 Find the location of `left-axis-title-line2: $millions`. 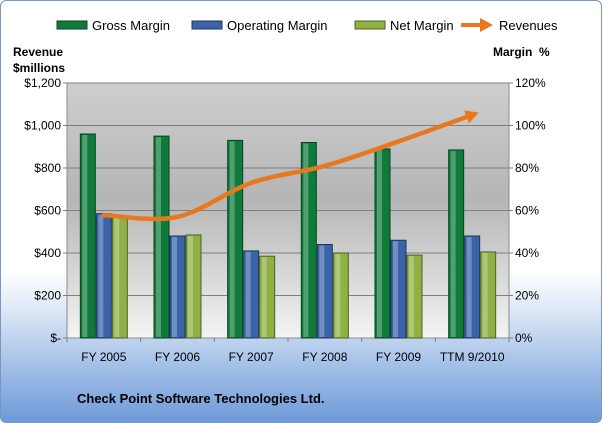

left-axis-title-line2: $millions is located at coordinates (39, 68).